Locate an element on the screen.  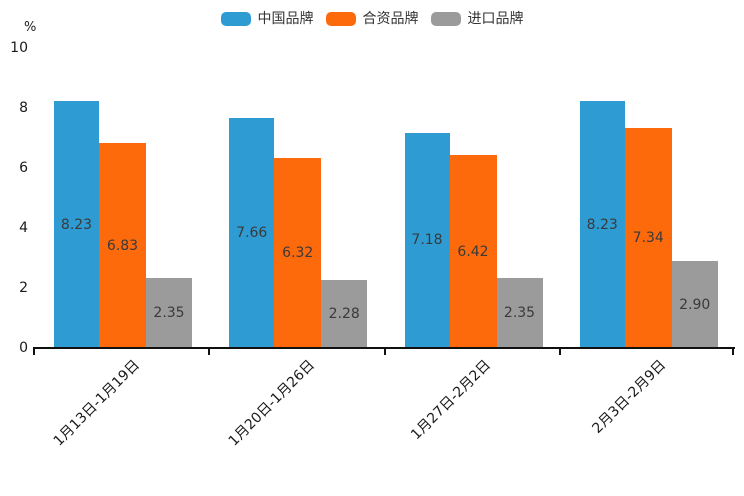
bar-value-label: 6.83 is located at coordinates (122, 245).